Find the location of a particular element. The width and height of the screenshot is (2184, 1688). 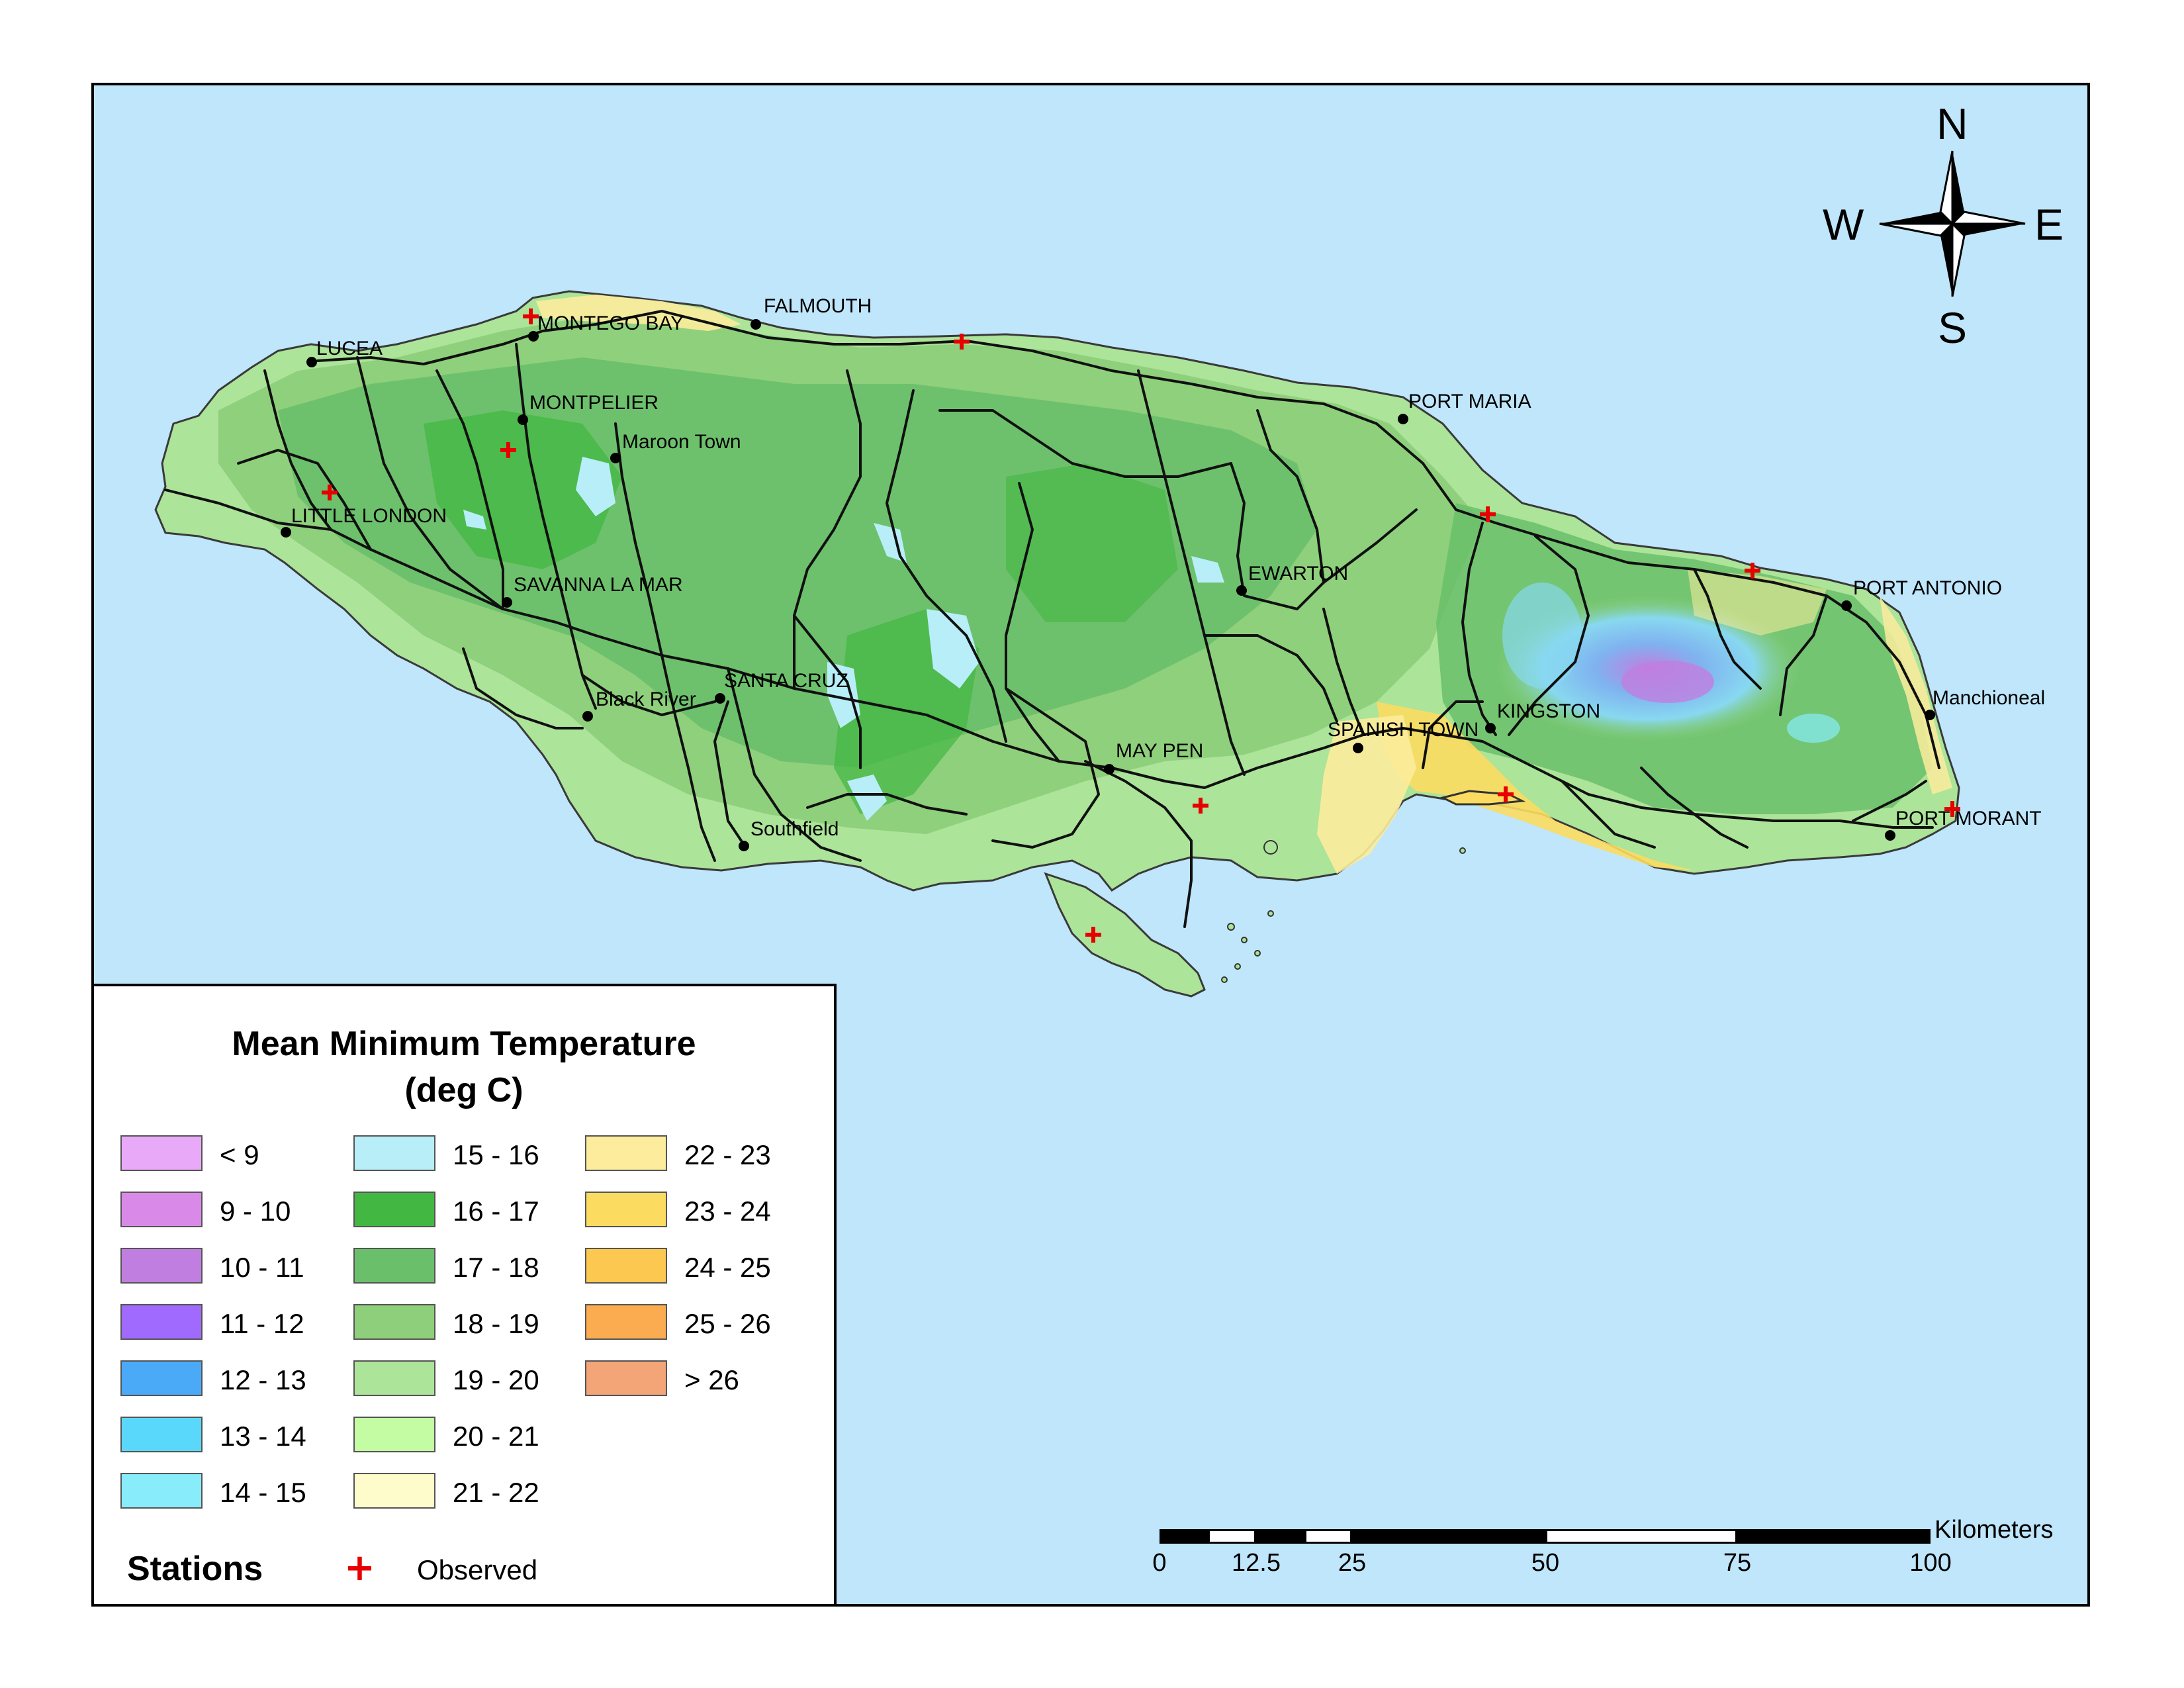

scale-tick: 50 is located at coordinates (1545, 1563).